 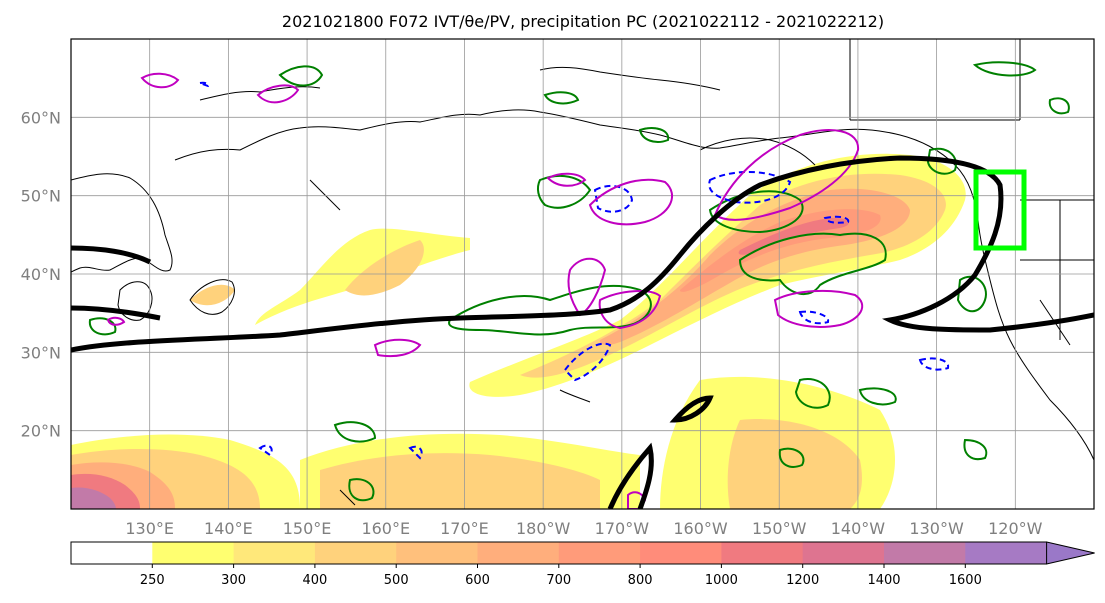 I want to click on colorbar-ticks: 250 300 400 500 600 700 800 1000 1200 1400 1600, so click(x=561, y=576).